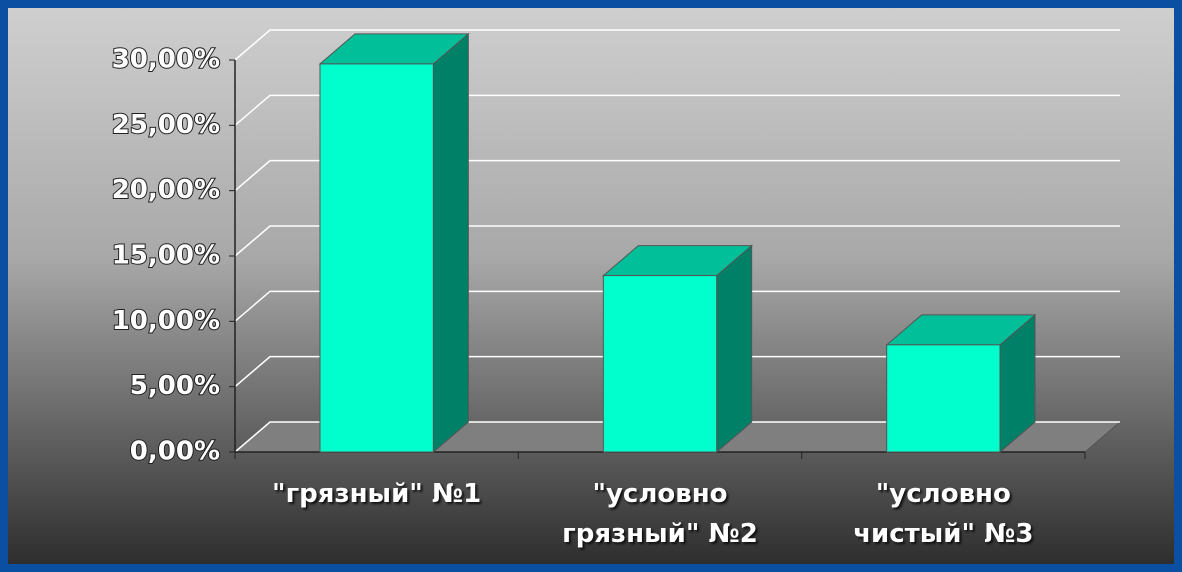 This screenshot has height=572, width=1182. What do you see at coordinates (660, 514) in the screenshot?
I see `x-tick-label: "условно грязный" №2` at bounding box center [660, 514].